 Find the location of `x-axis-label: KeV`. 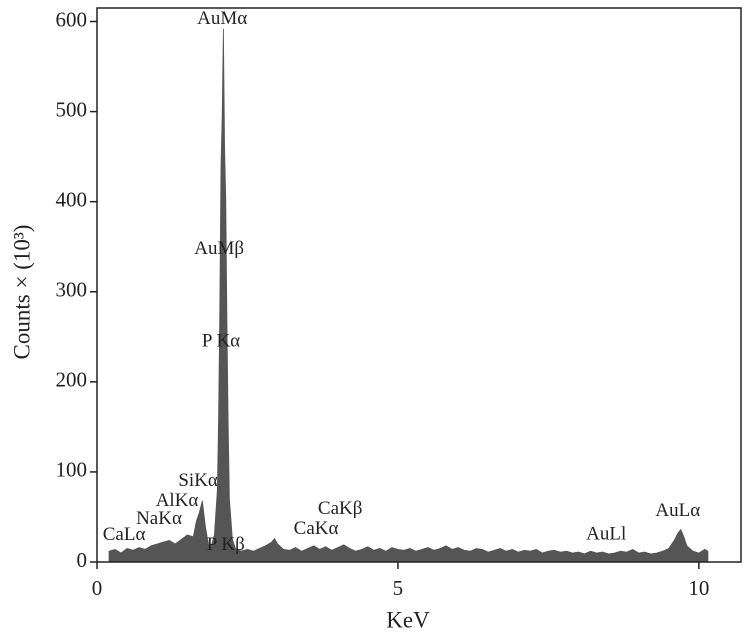

x-axis-label: KeV is located at coordinates (408, 619).